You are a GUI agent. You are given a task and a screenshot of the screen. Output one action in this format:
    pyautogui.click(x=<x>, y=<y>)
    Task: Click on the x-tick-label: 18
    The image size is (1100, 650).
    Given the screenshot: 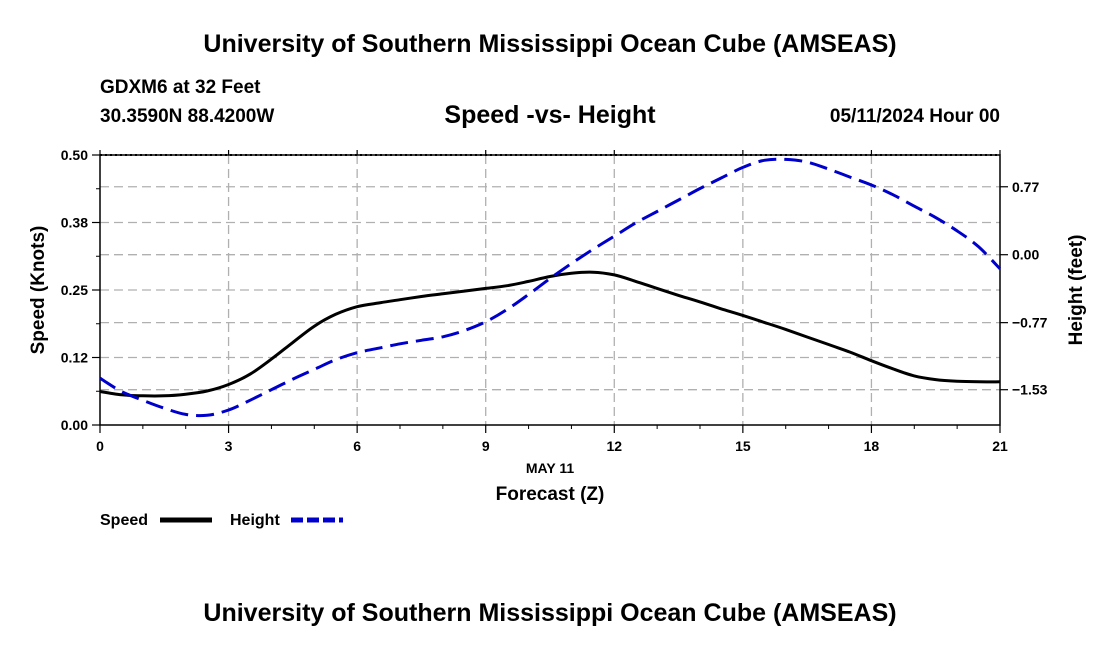 What is the action you would take?
    pyautogui.click(x=872, y=446)
    